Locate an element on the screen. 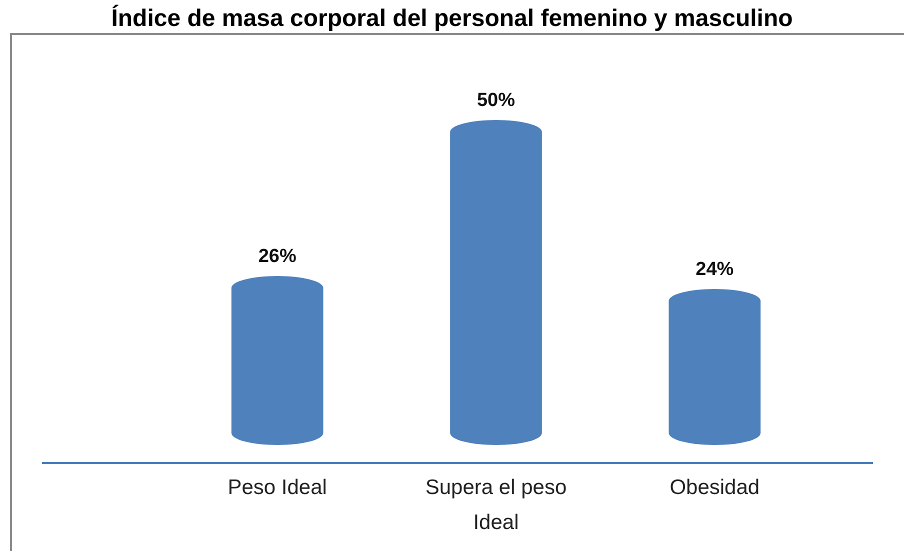 The height and width of the screenshot is (551, 904). x-tick-label: Peso Ideal is located at coordinates (277, 487).